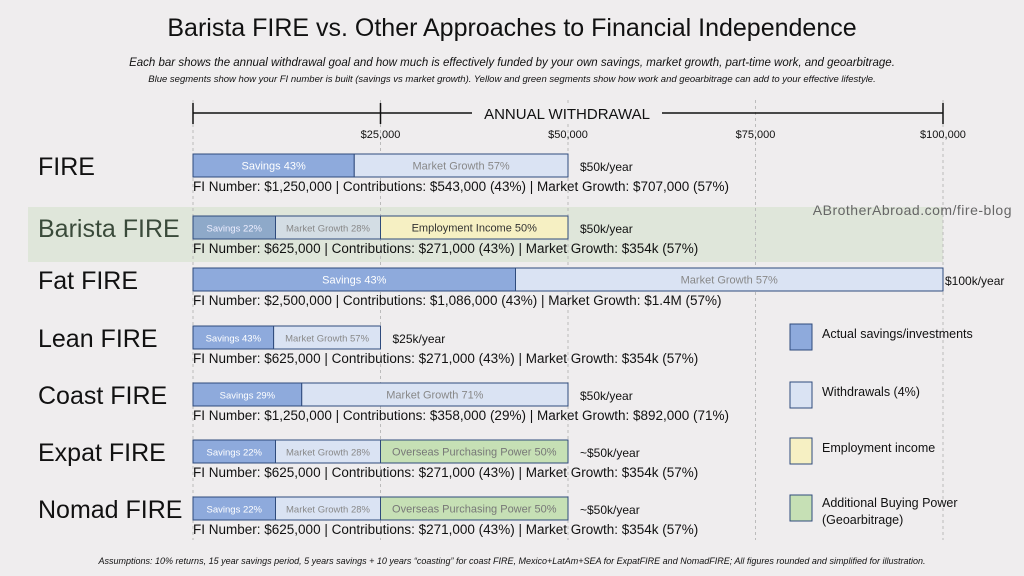  Describe the element at coordinates (871, 392) in the screenshot. I see `legend-label: Withdrawals (4%)` at that location.